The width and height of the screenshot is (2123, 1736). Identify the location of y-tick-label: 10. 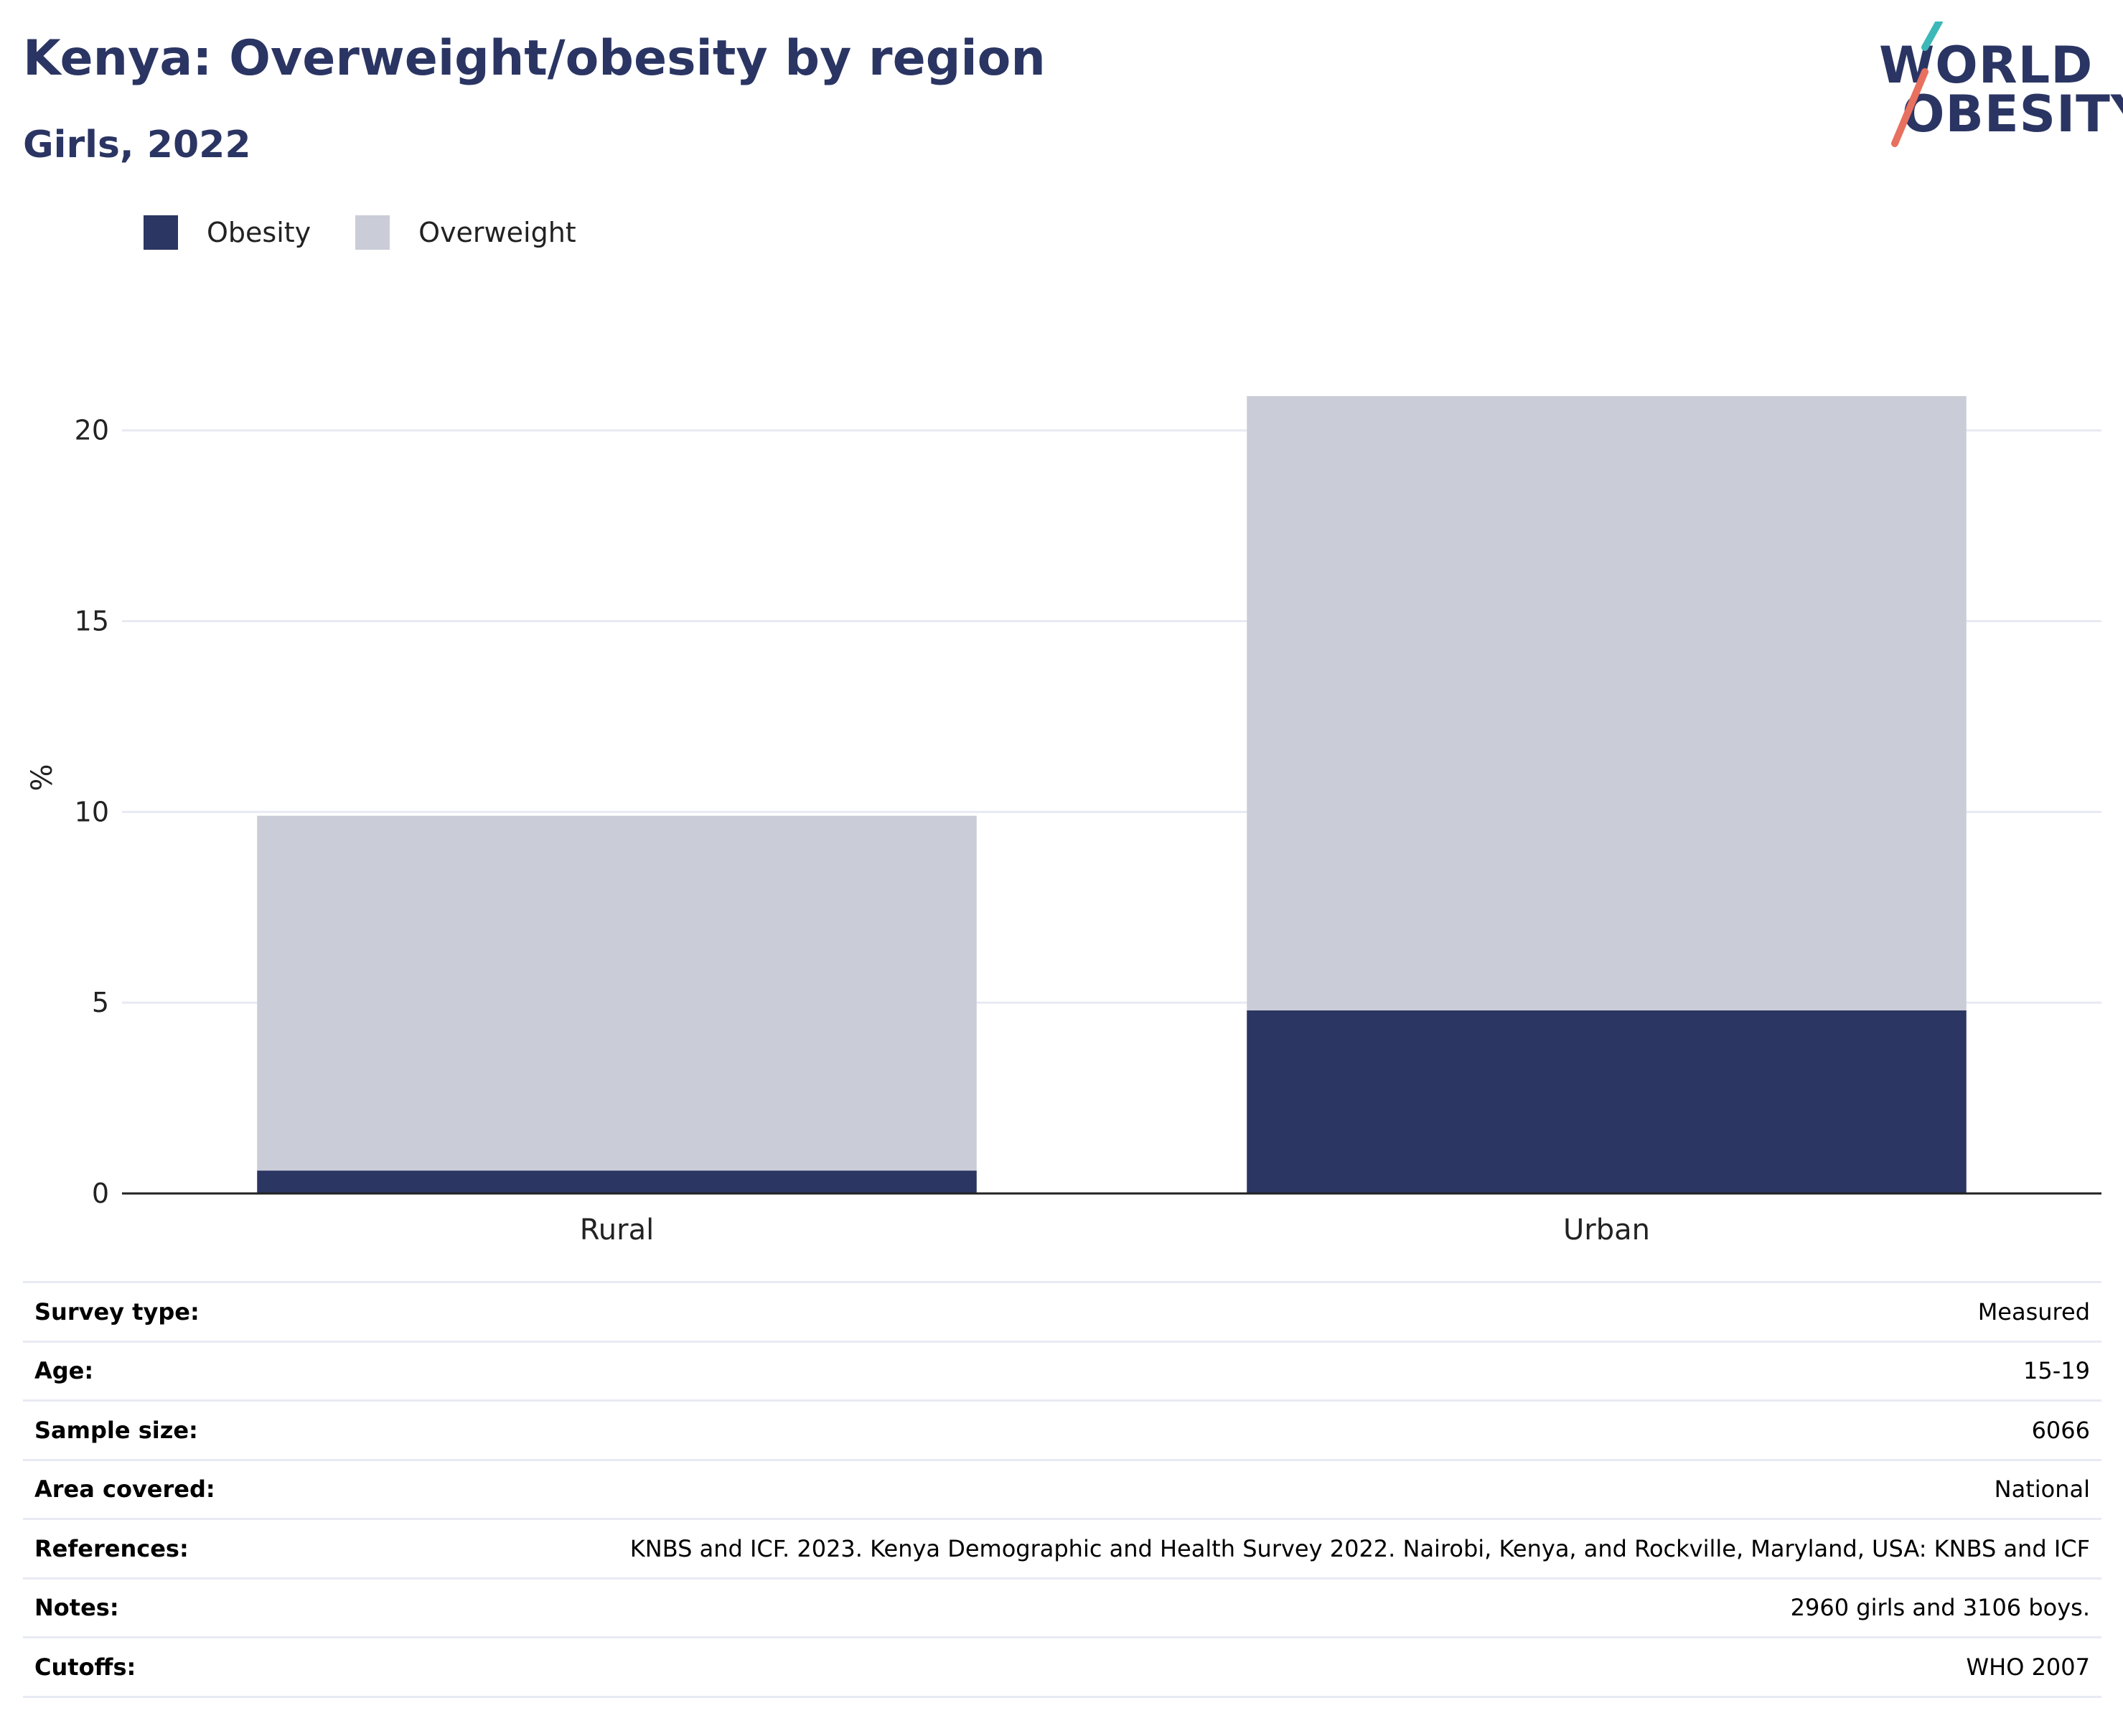
(92, 811).